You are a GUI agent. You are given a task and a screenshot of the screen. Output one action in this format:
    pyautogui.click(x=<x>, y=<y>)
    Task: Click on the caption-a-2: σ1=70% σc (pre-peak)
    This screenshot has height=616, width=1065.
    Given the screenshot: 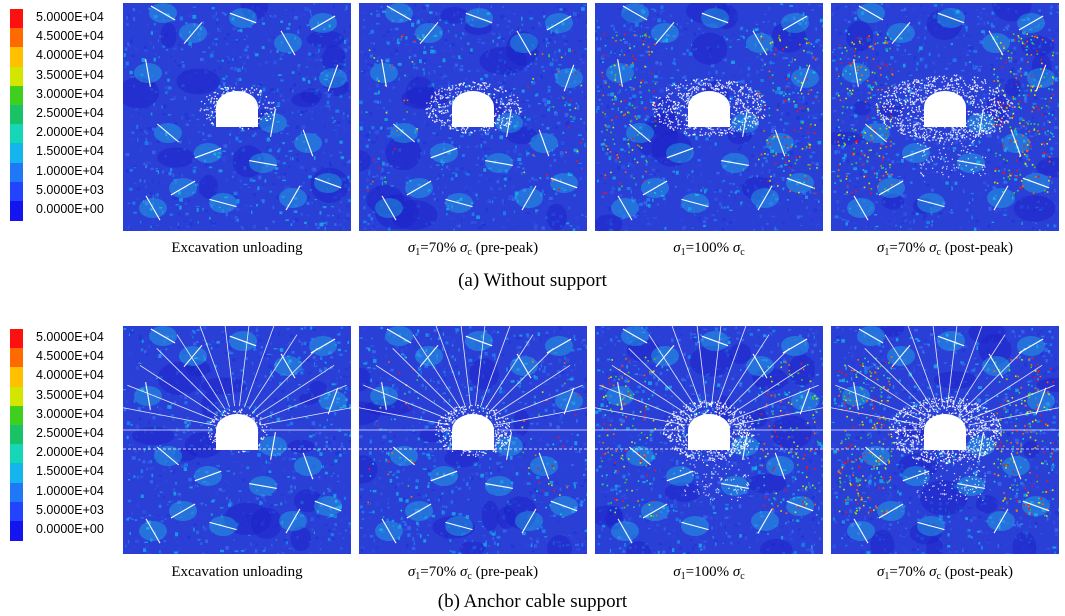 What is the action you would take?
    pyautogui.click(x=473, y=249)
    